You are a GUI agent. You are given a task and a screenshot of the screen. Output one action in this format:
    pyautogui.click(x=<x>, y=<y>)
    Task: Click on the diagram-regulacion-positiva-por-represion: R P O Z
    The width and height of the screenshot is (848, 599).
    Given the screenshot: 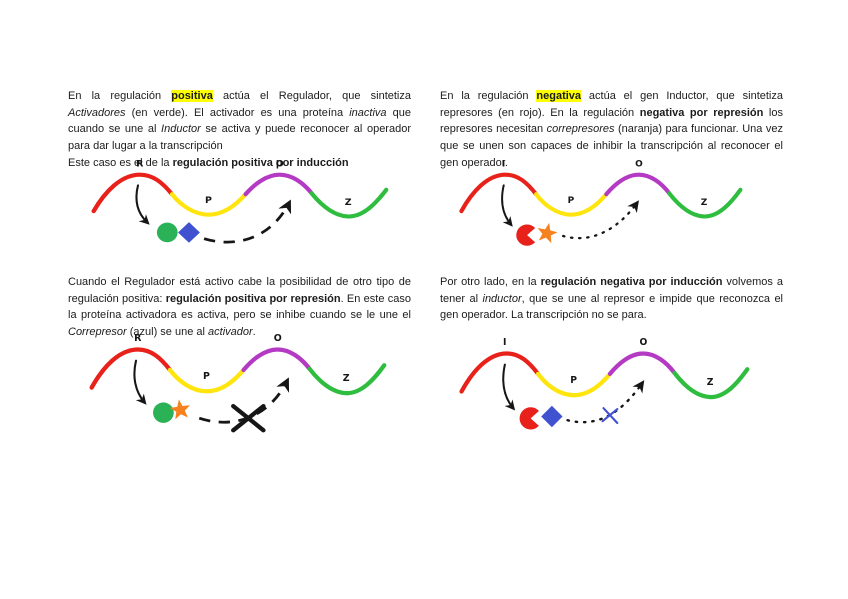 What is the action you would take?
    pyautogui.click(x=237, y=382)
    